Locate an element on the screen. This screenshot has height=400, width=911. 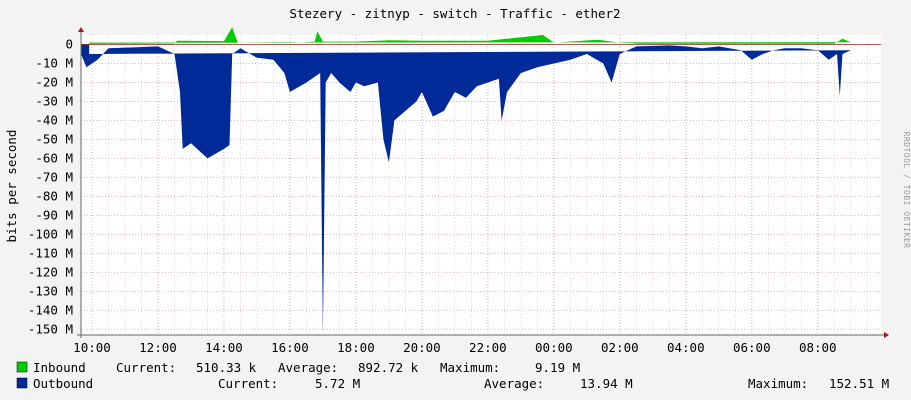
x-tick-label: 08:00 is located at coordinates (818, 347).